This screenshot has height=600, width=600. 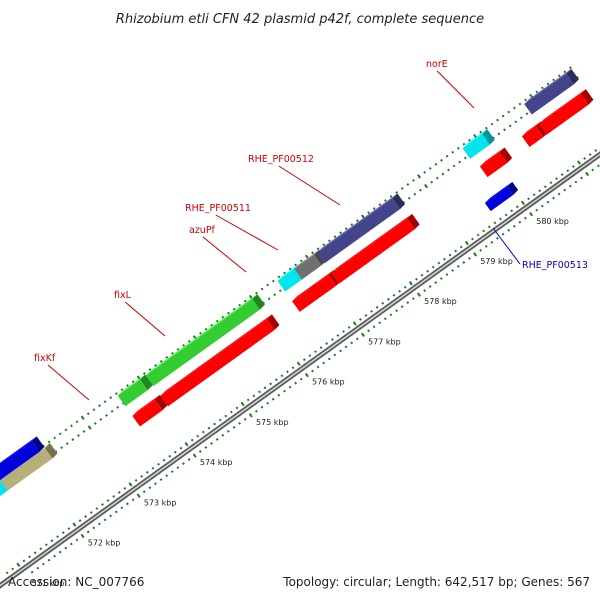 What do you see at coordinates (123, 295) in the screenshot?
I see `feature-label: fixL` at bounding box center [123, 295].